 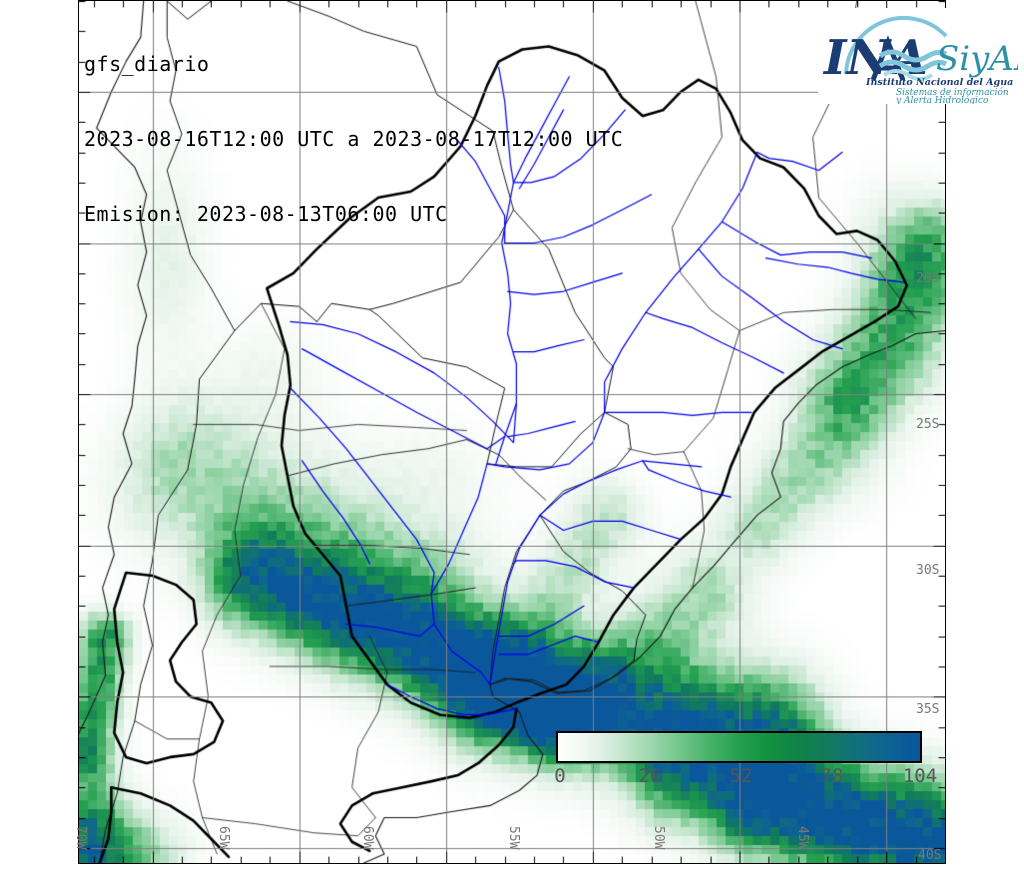 I want to click on logo-waves-icon, so click(x=913, y=65).